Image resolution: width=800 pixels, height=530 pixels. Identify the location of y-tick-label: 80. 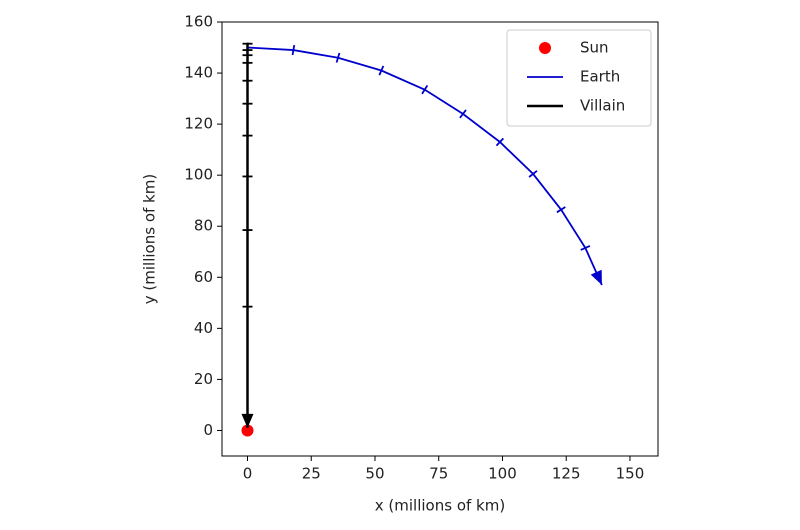
(203, 226).